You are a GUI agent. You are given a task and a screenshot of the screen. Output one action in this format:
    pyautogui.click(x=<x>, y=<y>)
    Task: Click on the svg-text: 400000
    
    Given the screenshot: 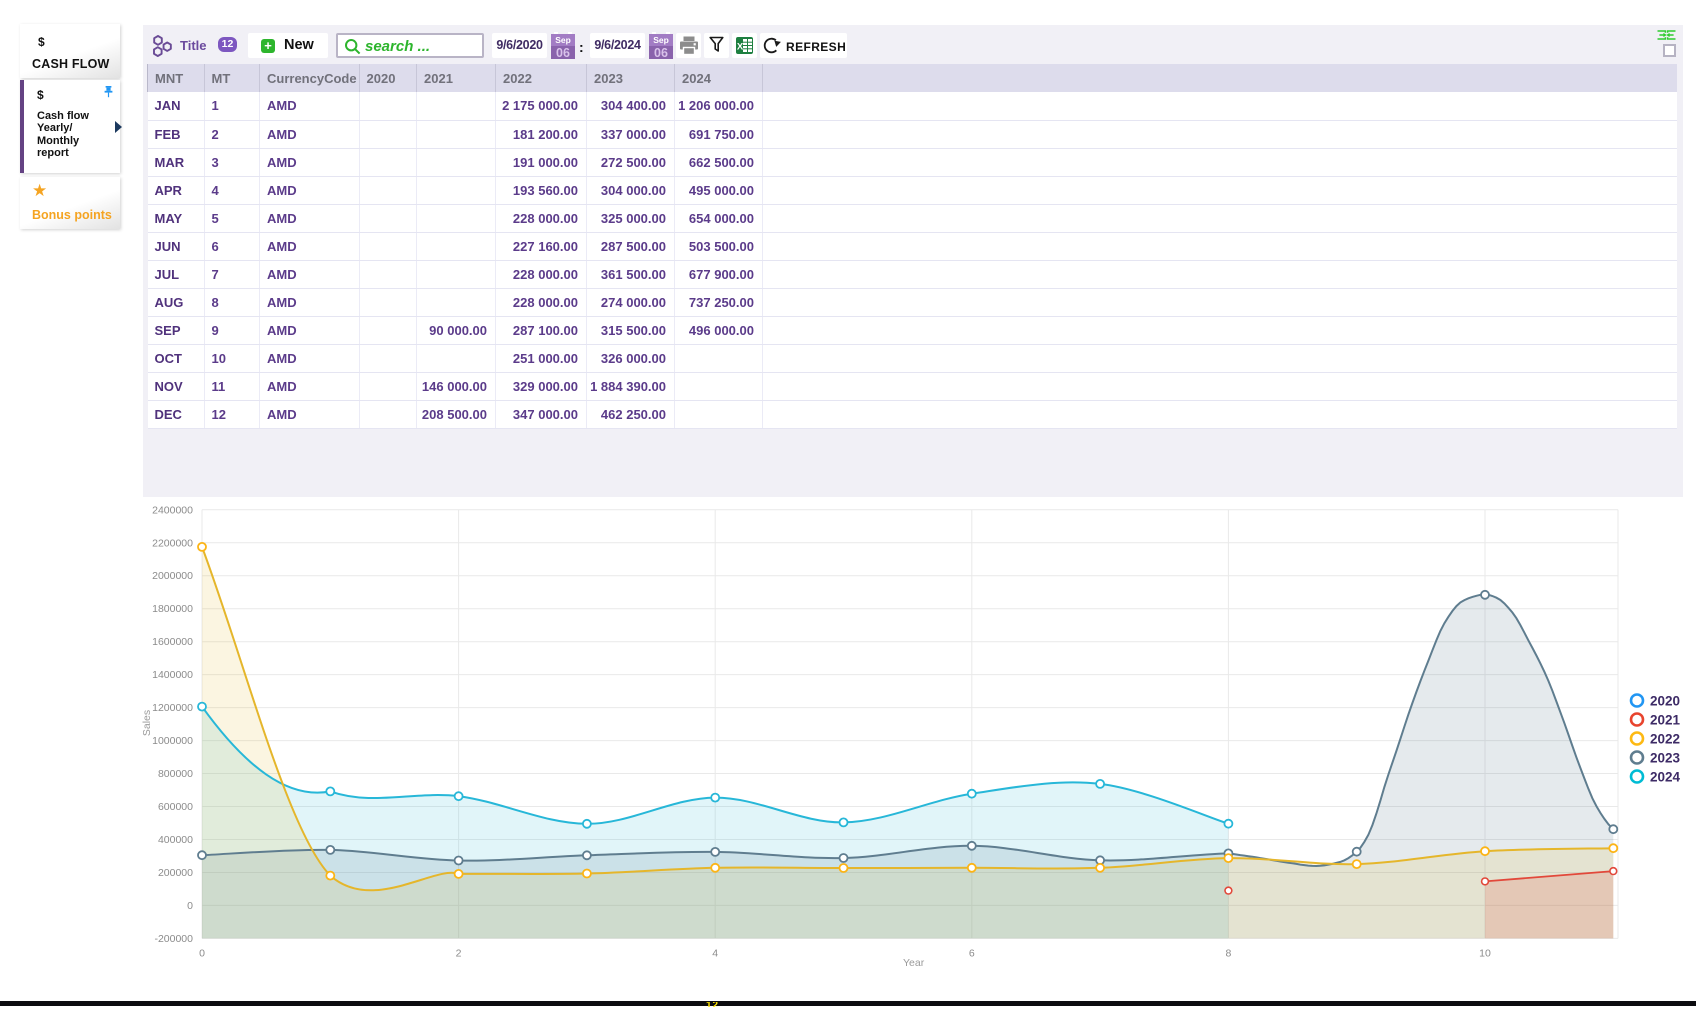 What is the action you would take?
    pyautogui.click(x=175, y=840)
    